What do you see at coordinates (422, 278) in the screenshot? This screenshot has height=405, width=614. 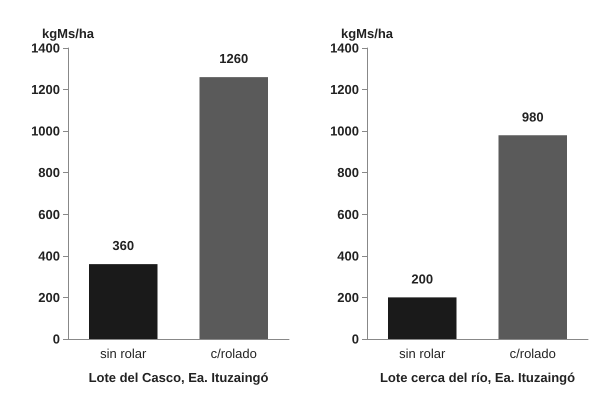 I see `data-label: 200` at bounding box center [422, 278].